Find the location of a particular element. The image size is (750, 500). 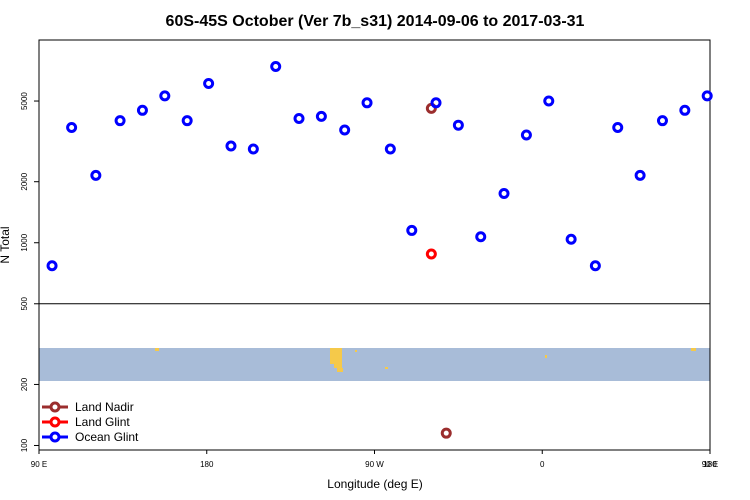

legend-label: Land Nadir is located at coordinates (104, 407).